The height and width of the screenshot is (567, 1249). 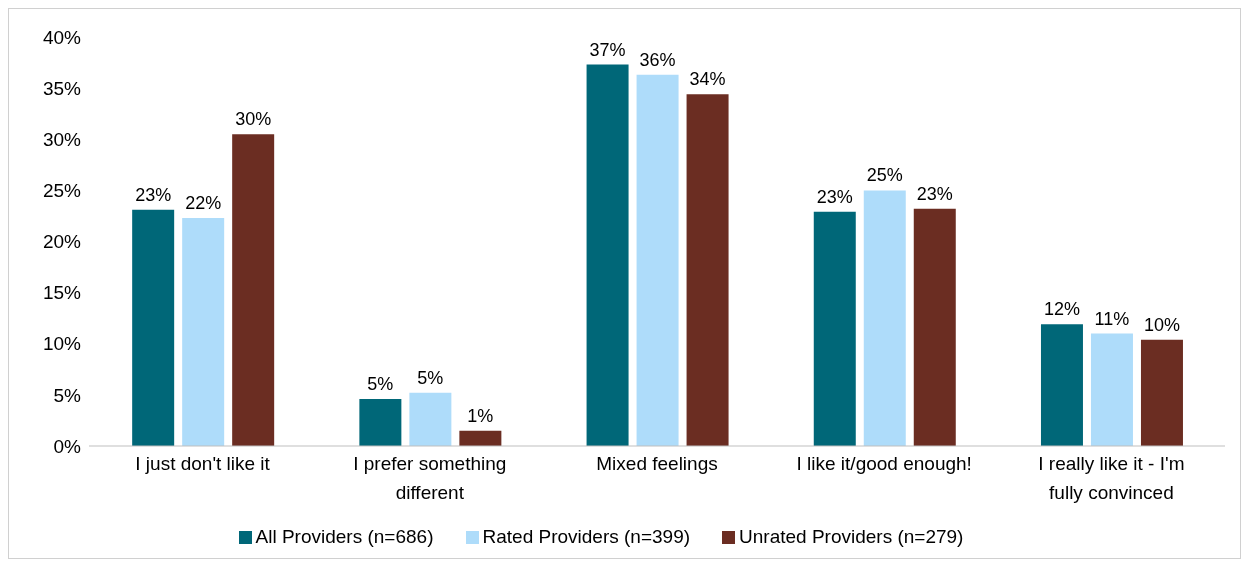 I want to click on x-tick-label: I prefer something different, so click(x=430, y=478).